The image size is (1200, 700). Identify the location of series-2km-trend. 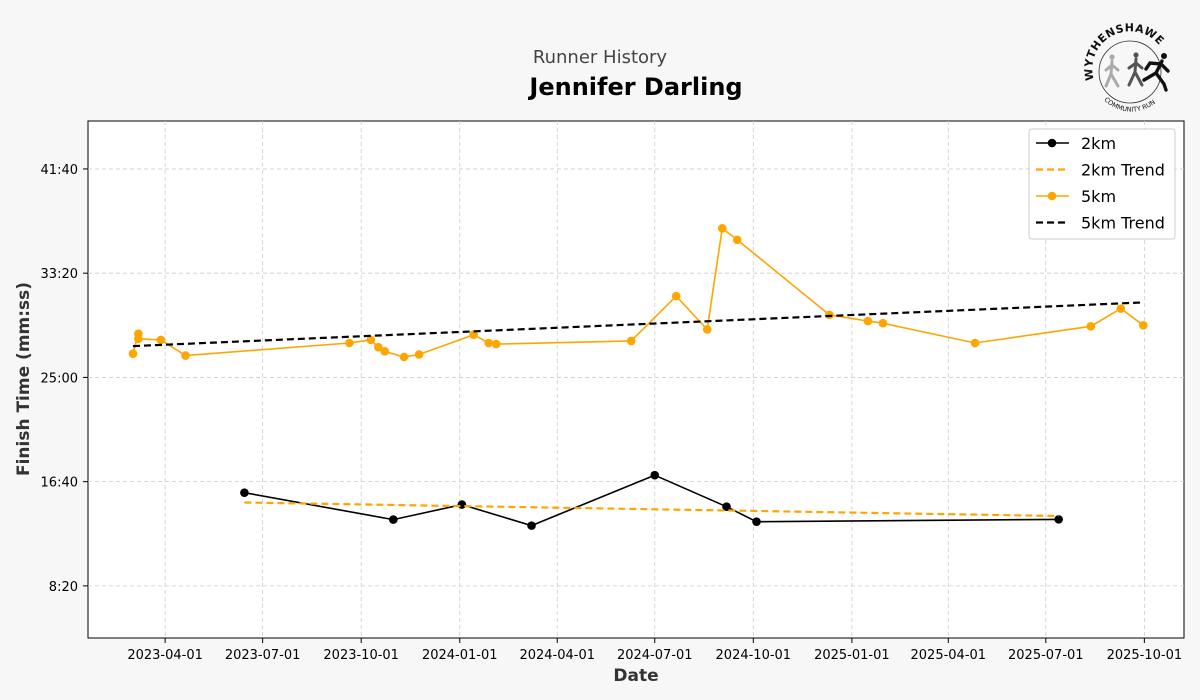
(651, 509).